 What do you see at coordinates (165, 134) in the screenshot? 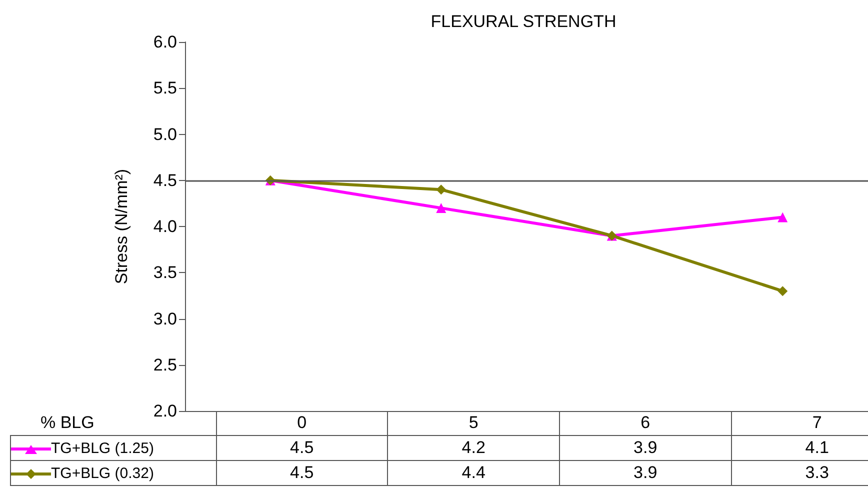
I see `y-tick-label: 5.0` at bounding box center [165, 134].